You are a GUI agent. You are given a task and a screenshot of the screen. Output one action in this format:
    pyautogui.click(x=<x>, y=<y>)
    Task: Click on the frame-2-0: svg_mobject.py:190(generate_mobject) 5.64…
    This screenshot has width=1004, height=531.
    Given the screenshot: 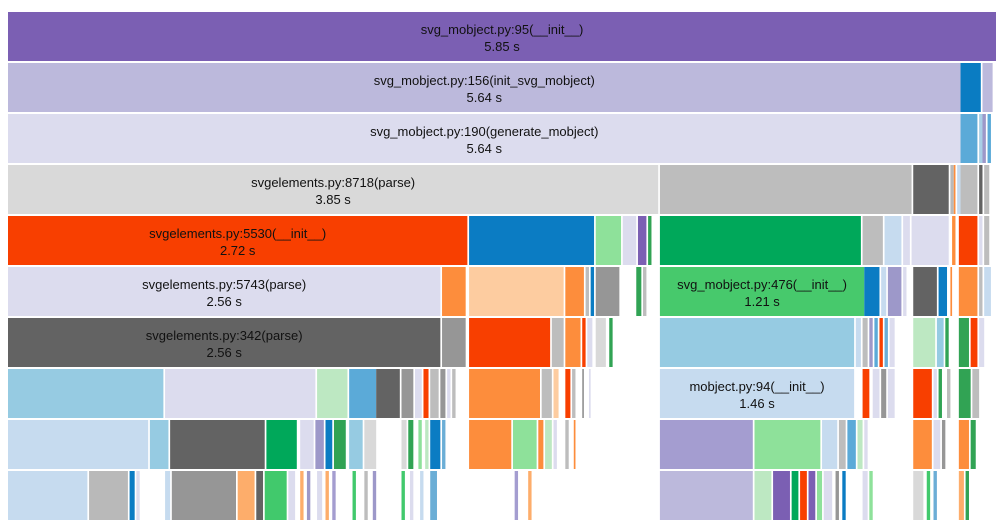 What is the action you would take?
    pyautogui.click(x=484, y=138)
    